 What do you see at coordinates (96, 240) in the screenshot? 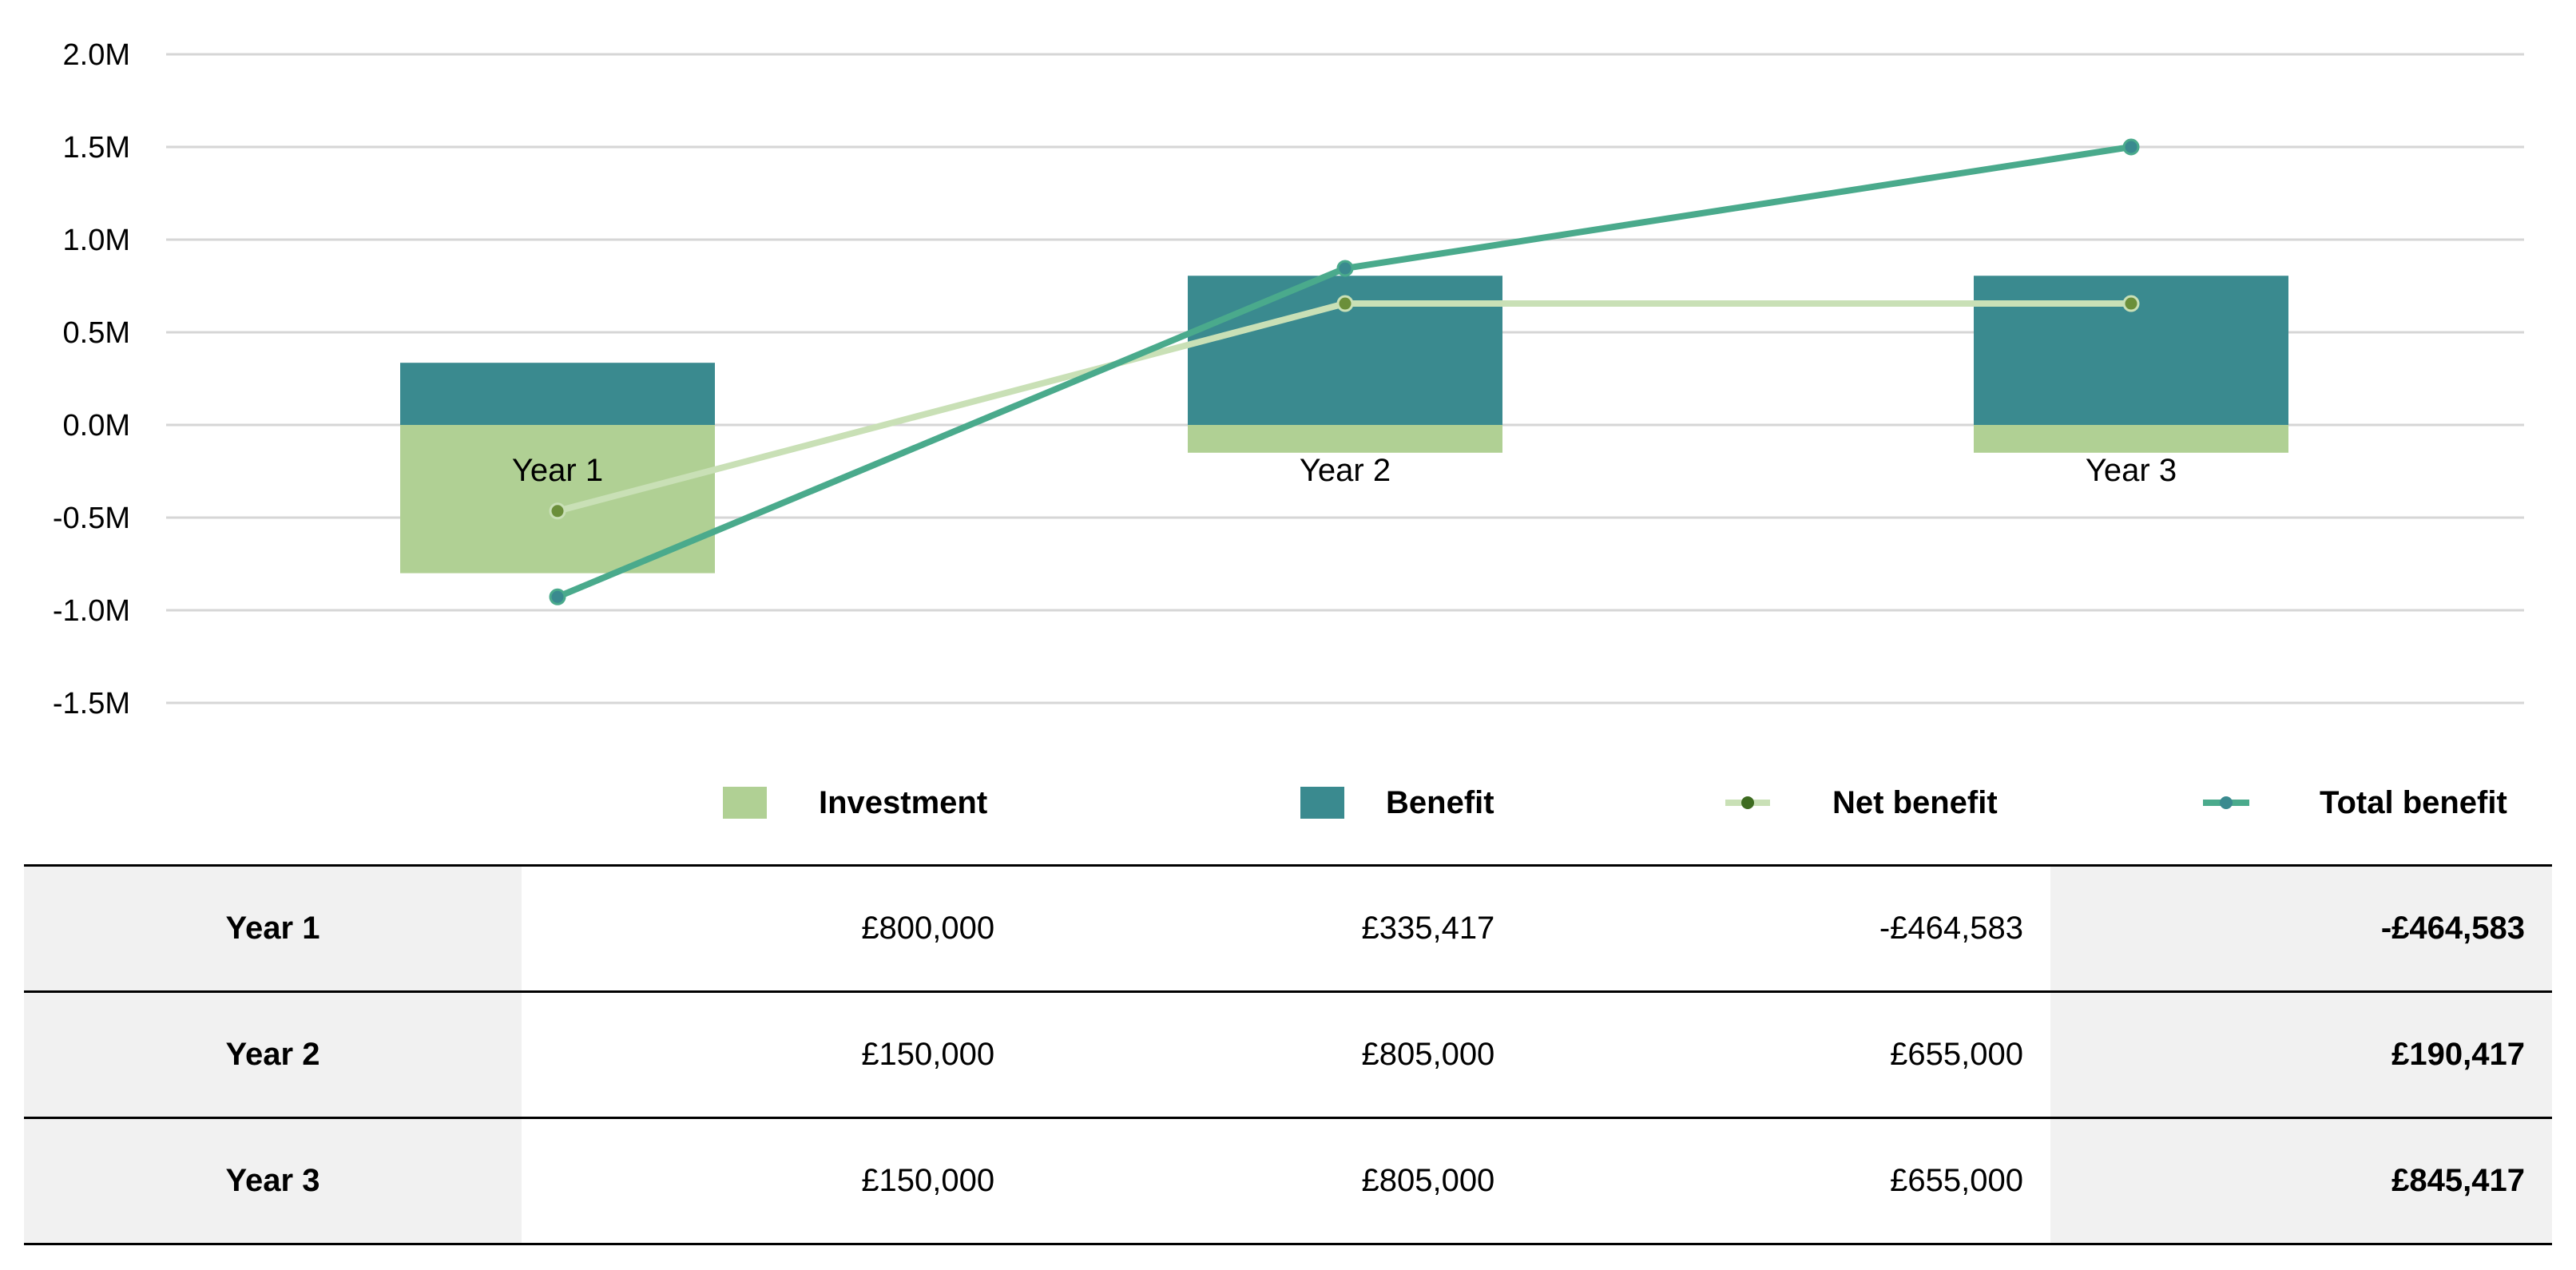
I see `y-tick-label: 1.0M` at bounding box center [96, 240].